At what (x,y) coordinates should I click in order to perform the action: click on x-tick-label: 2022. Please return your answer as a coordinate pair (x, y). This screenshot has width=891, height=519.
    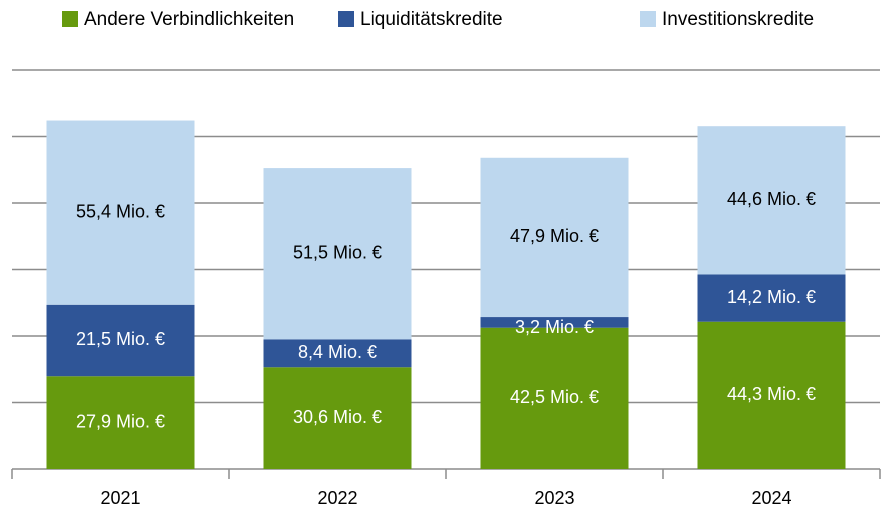
    Looking at the image, I should click on (337, 498).